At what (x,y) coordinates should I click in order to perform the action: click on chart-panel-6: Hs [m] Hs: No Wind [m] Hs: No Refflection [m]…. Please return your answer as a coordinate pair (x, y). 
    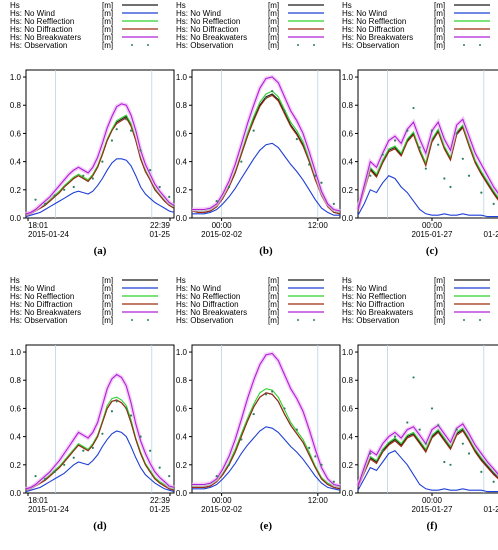
    Looking at the image, I should click on (420, 404).